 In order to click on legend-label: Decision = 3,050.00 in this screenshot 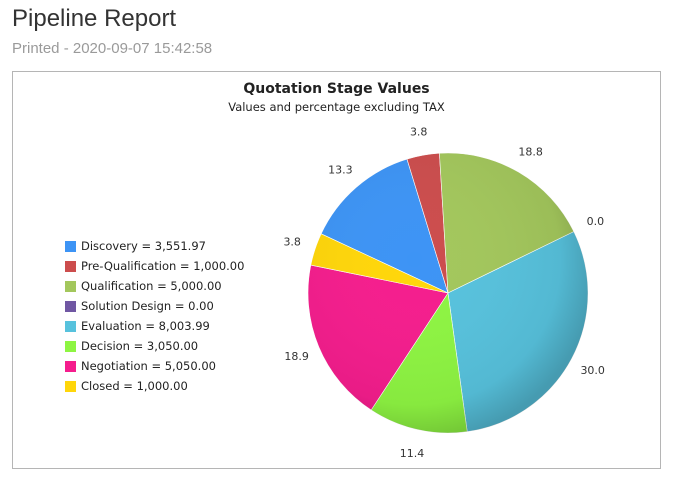, I will do `click(140, 346)`.